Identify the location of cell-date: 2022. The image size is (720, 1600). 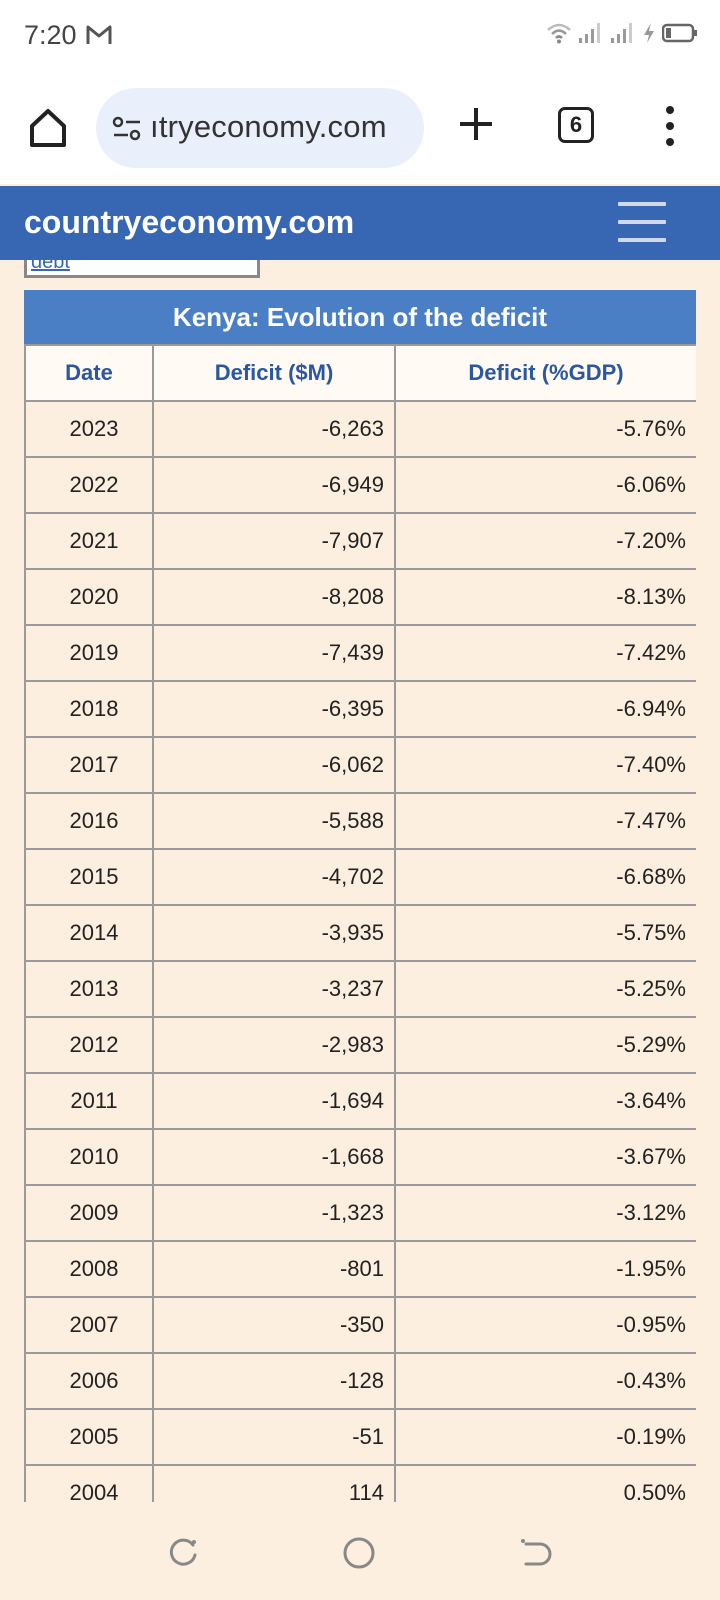
(89, 485).